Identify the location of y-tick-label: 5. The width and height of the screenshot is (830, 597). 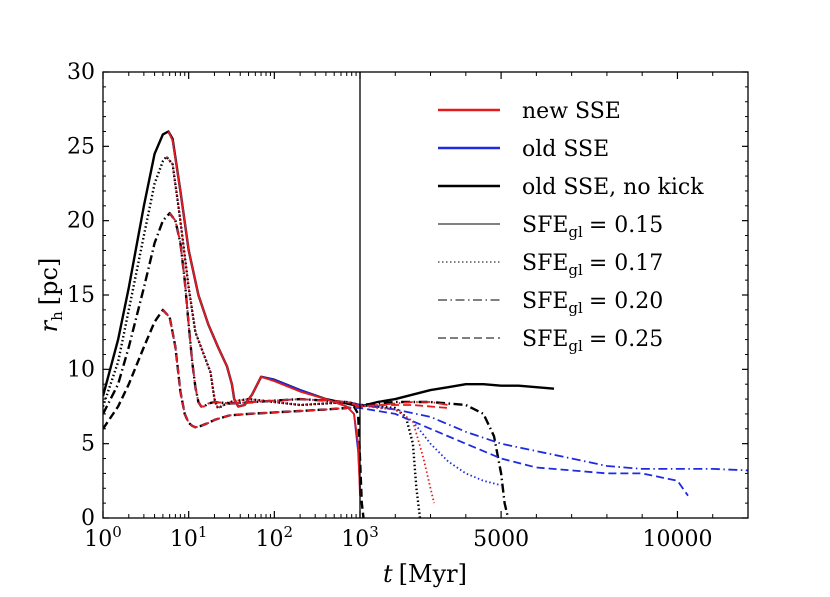
(88, 444).